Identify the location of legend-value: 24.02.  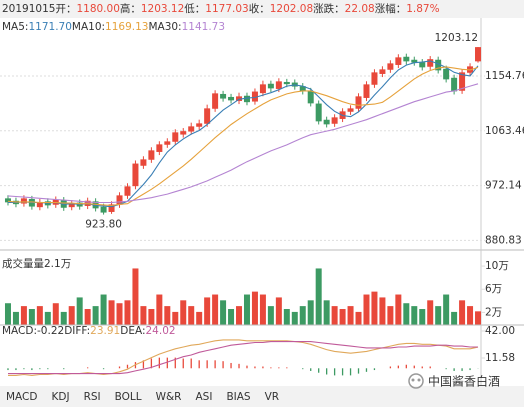
(161, 331).